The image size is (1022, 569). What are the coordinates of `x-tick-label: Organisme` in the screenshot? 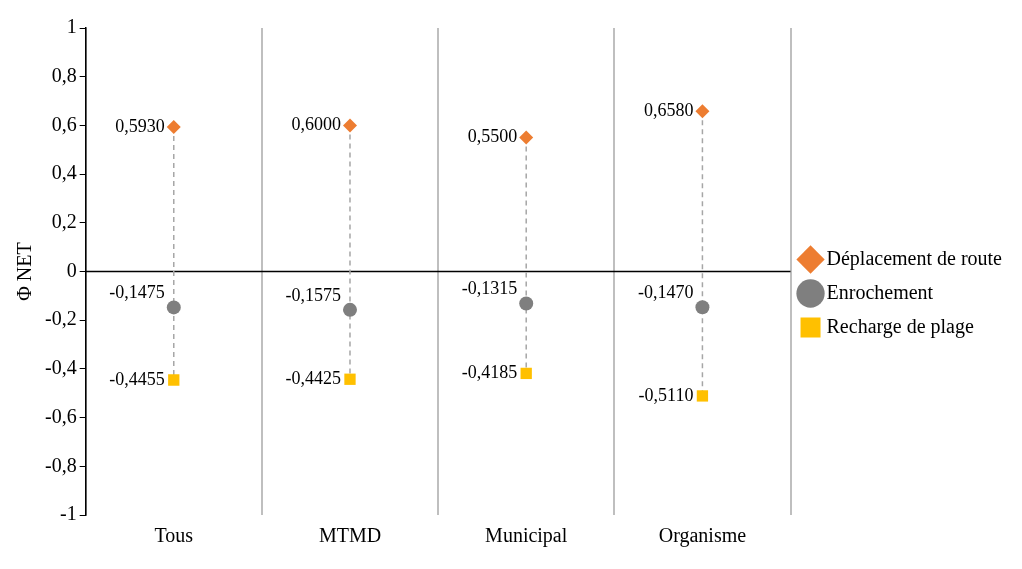 It's located at (702, 536).